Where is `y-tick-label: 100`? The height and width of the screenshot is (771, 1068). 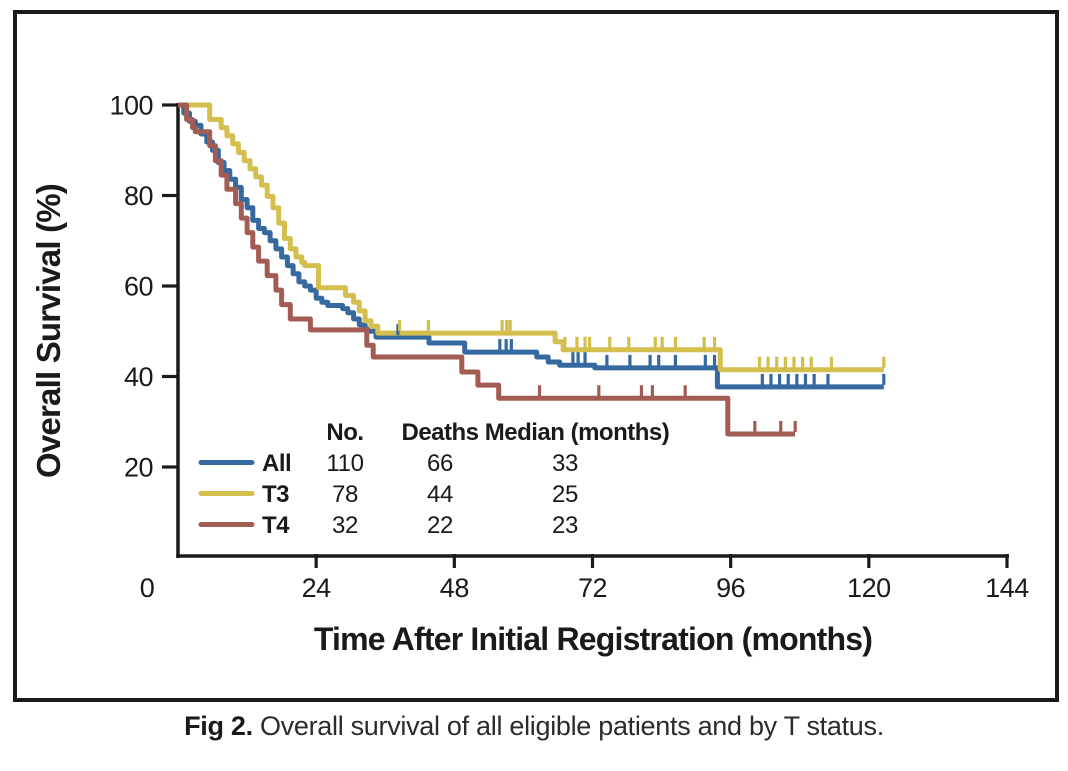 y-tick-label: 100 is located at coordinates (131, 106).